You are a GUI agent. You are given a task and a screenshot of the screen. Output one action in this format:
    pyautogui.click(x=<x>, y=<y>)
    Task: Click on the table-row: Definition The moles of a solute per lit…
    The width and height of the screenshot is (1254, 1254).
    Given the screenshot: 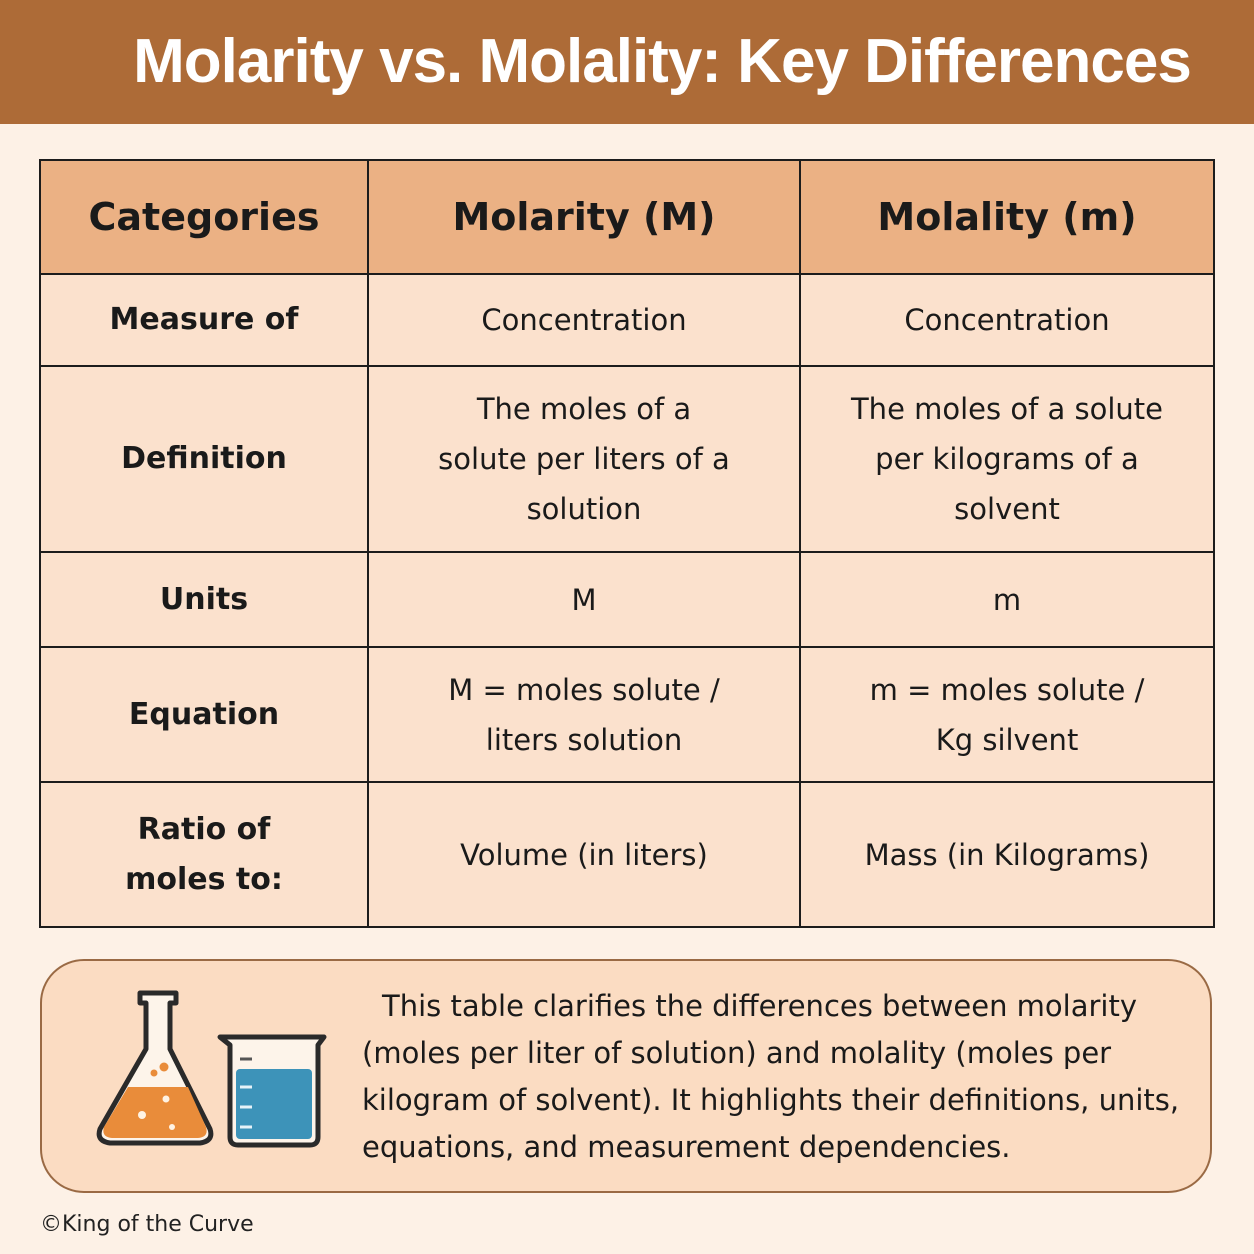 What is the action you would take?
    pyautogui.click(x=627, y=459)
    